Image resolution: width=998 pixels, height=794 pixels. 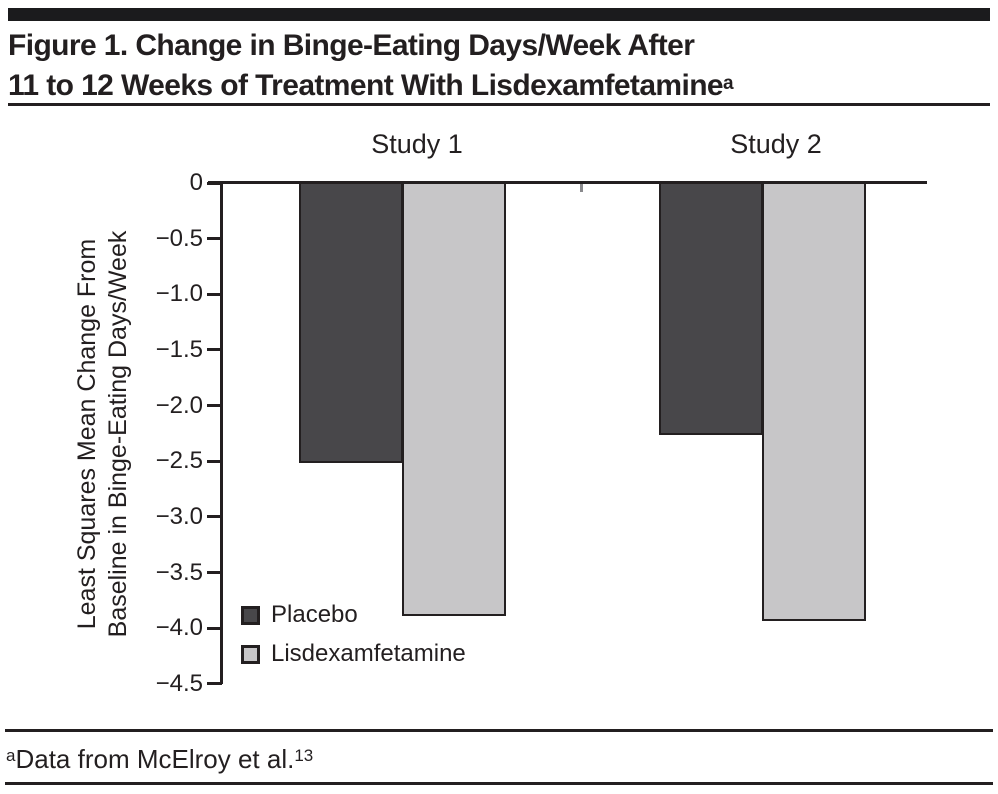 What do you see at coordinates (250, 654) in the screenshot?
I see `lisdexamfetamine-swatch-icon` at bounding box center [250, 654].